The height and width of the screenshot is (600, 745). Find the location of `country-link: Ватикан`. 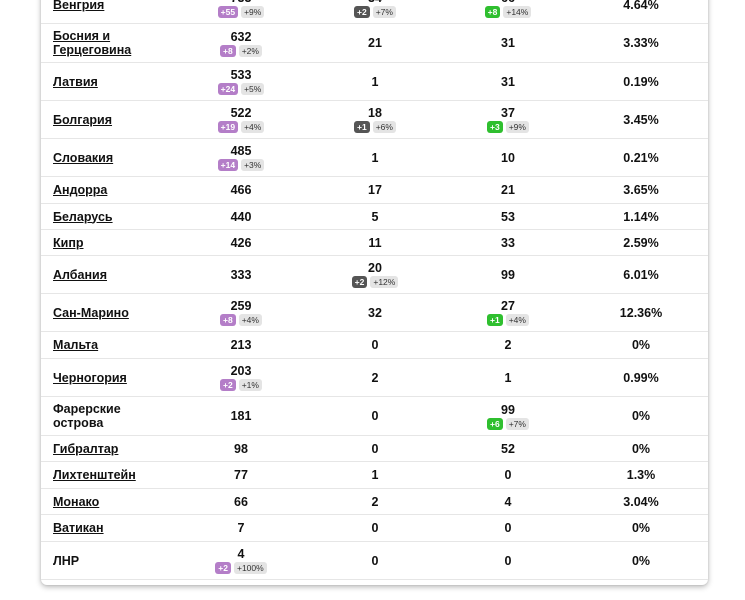

country-link: Ватикан is located at coordinates (78, 528).